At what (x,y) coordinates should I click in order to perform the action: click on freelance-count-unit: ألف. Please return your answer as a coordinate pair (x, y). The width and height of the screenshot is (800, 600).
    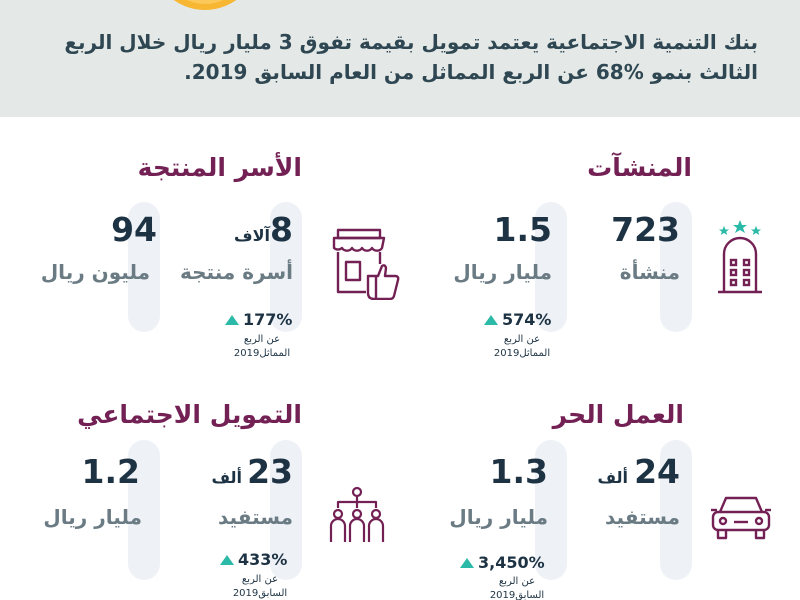
    Looking at the image, I should click on (612, 477).